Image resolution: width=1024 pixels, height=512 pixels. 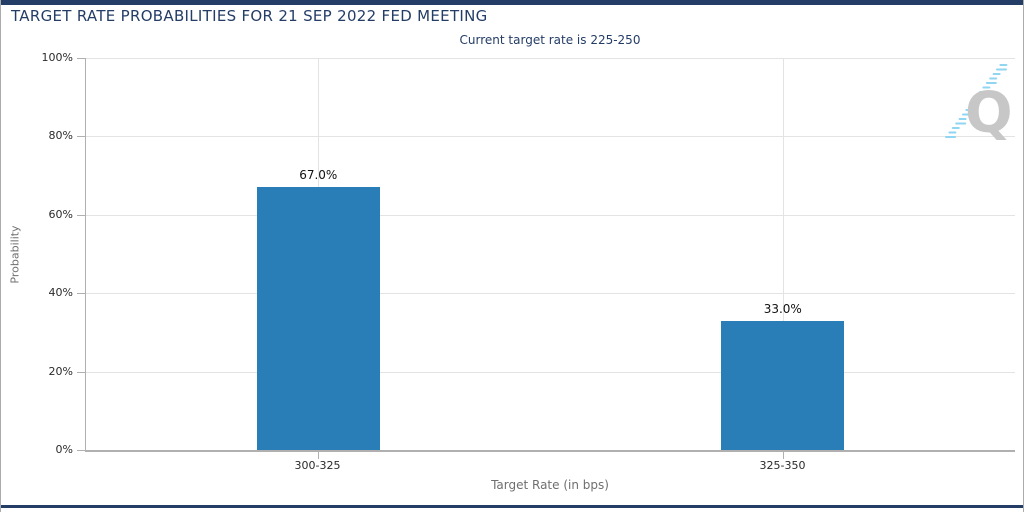 What do you see at coordinates (782, 465) in the screenshot?
I see `x-tick-label: 325-350` at bounding box center [782, 465].